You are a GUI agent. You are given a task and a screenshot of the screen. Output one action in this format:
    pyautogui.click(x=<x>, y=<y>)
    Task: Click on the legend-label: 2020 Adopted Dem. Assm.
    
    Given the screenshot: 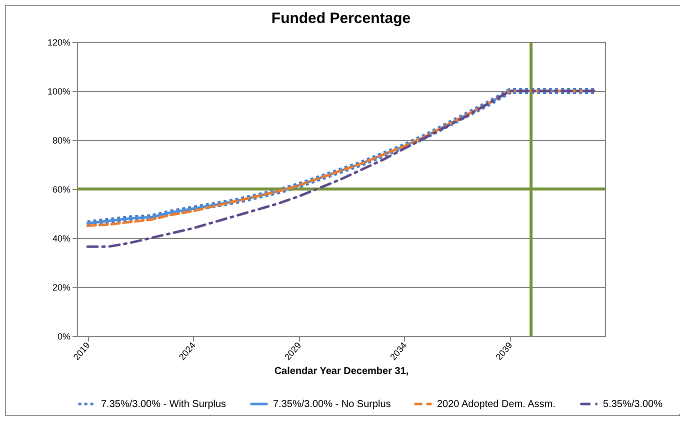 What is the action you would take?
    pyautogui.click(x=496, y=404)
    